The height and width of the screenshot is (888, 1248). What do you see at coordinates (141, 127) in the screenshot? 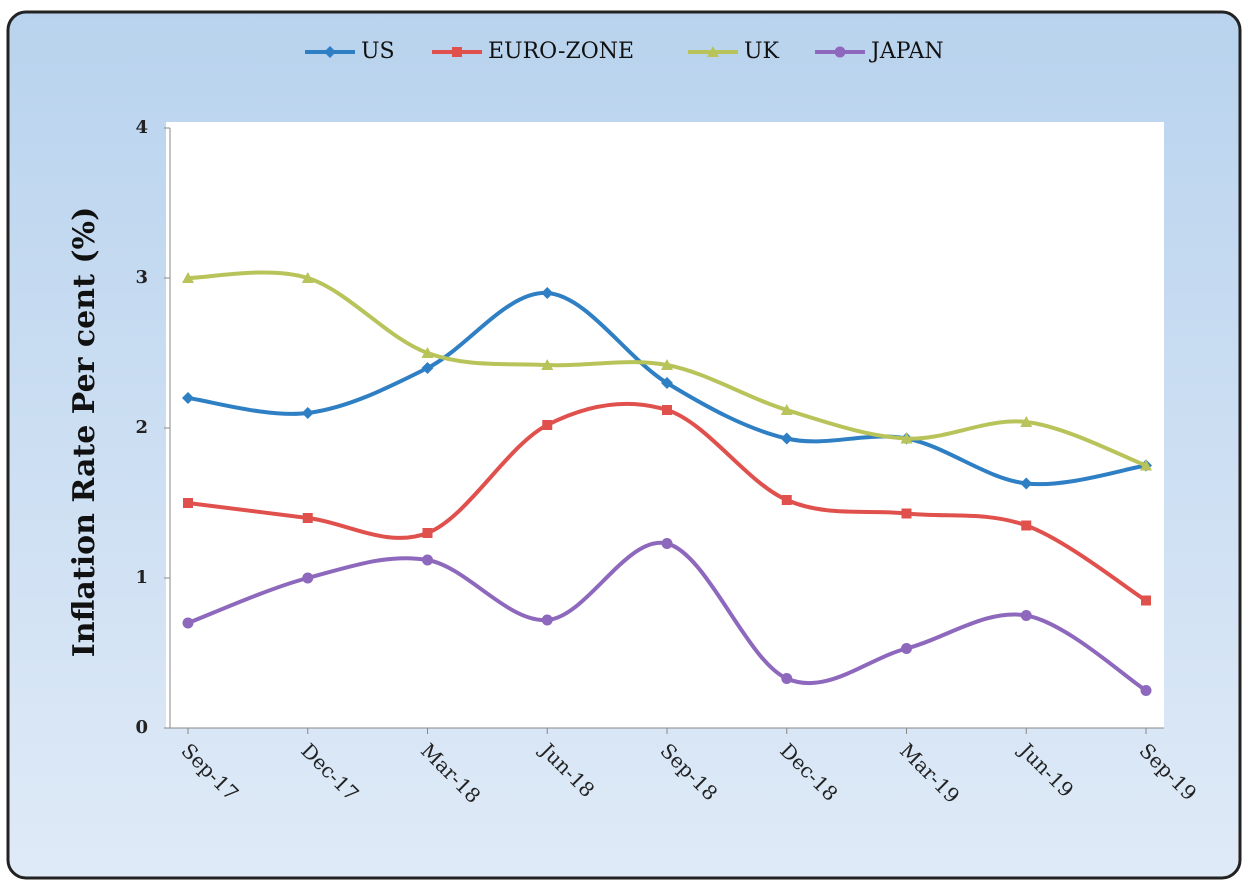
I see `y-tick-label: 4` at bounding box center [141, 127].